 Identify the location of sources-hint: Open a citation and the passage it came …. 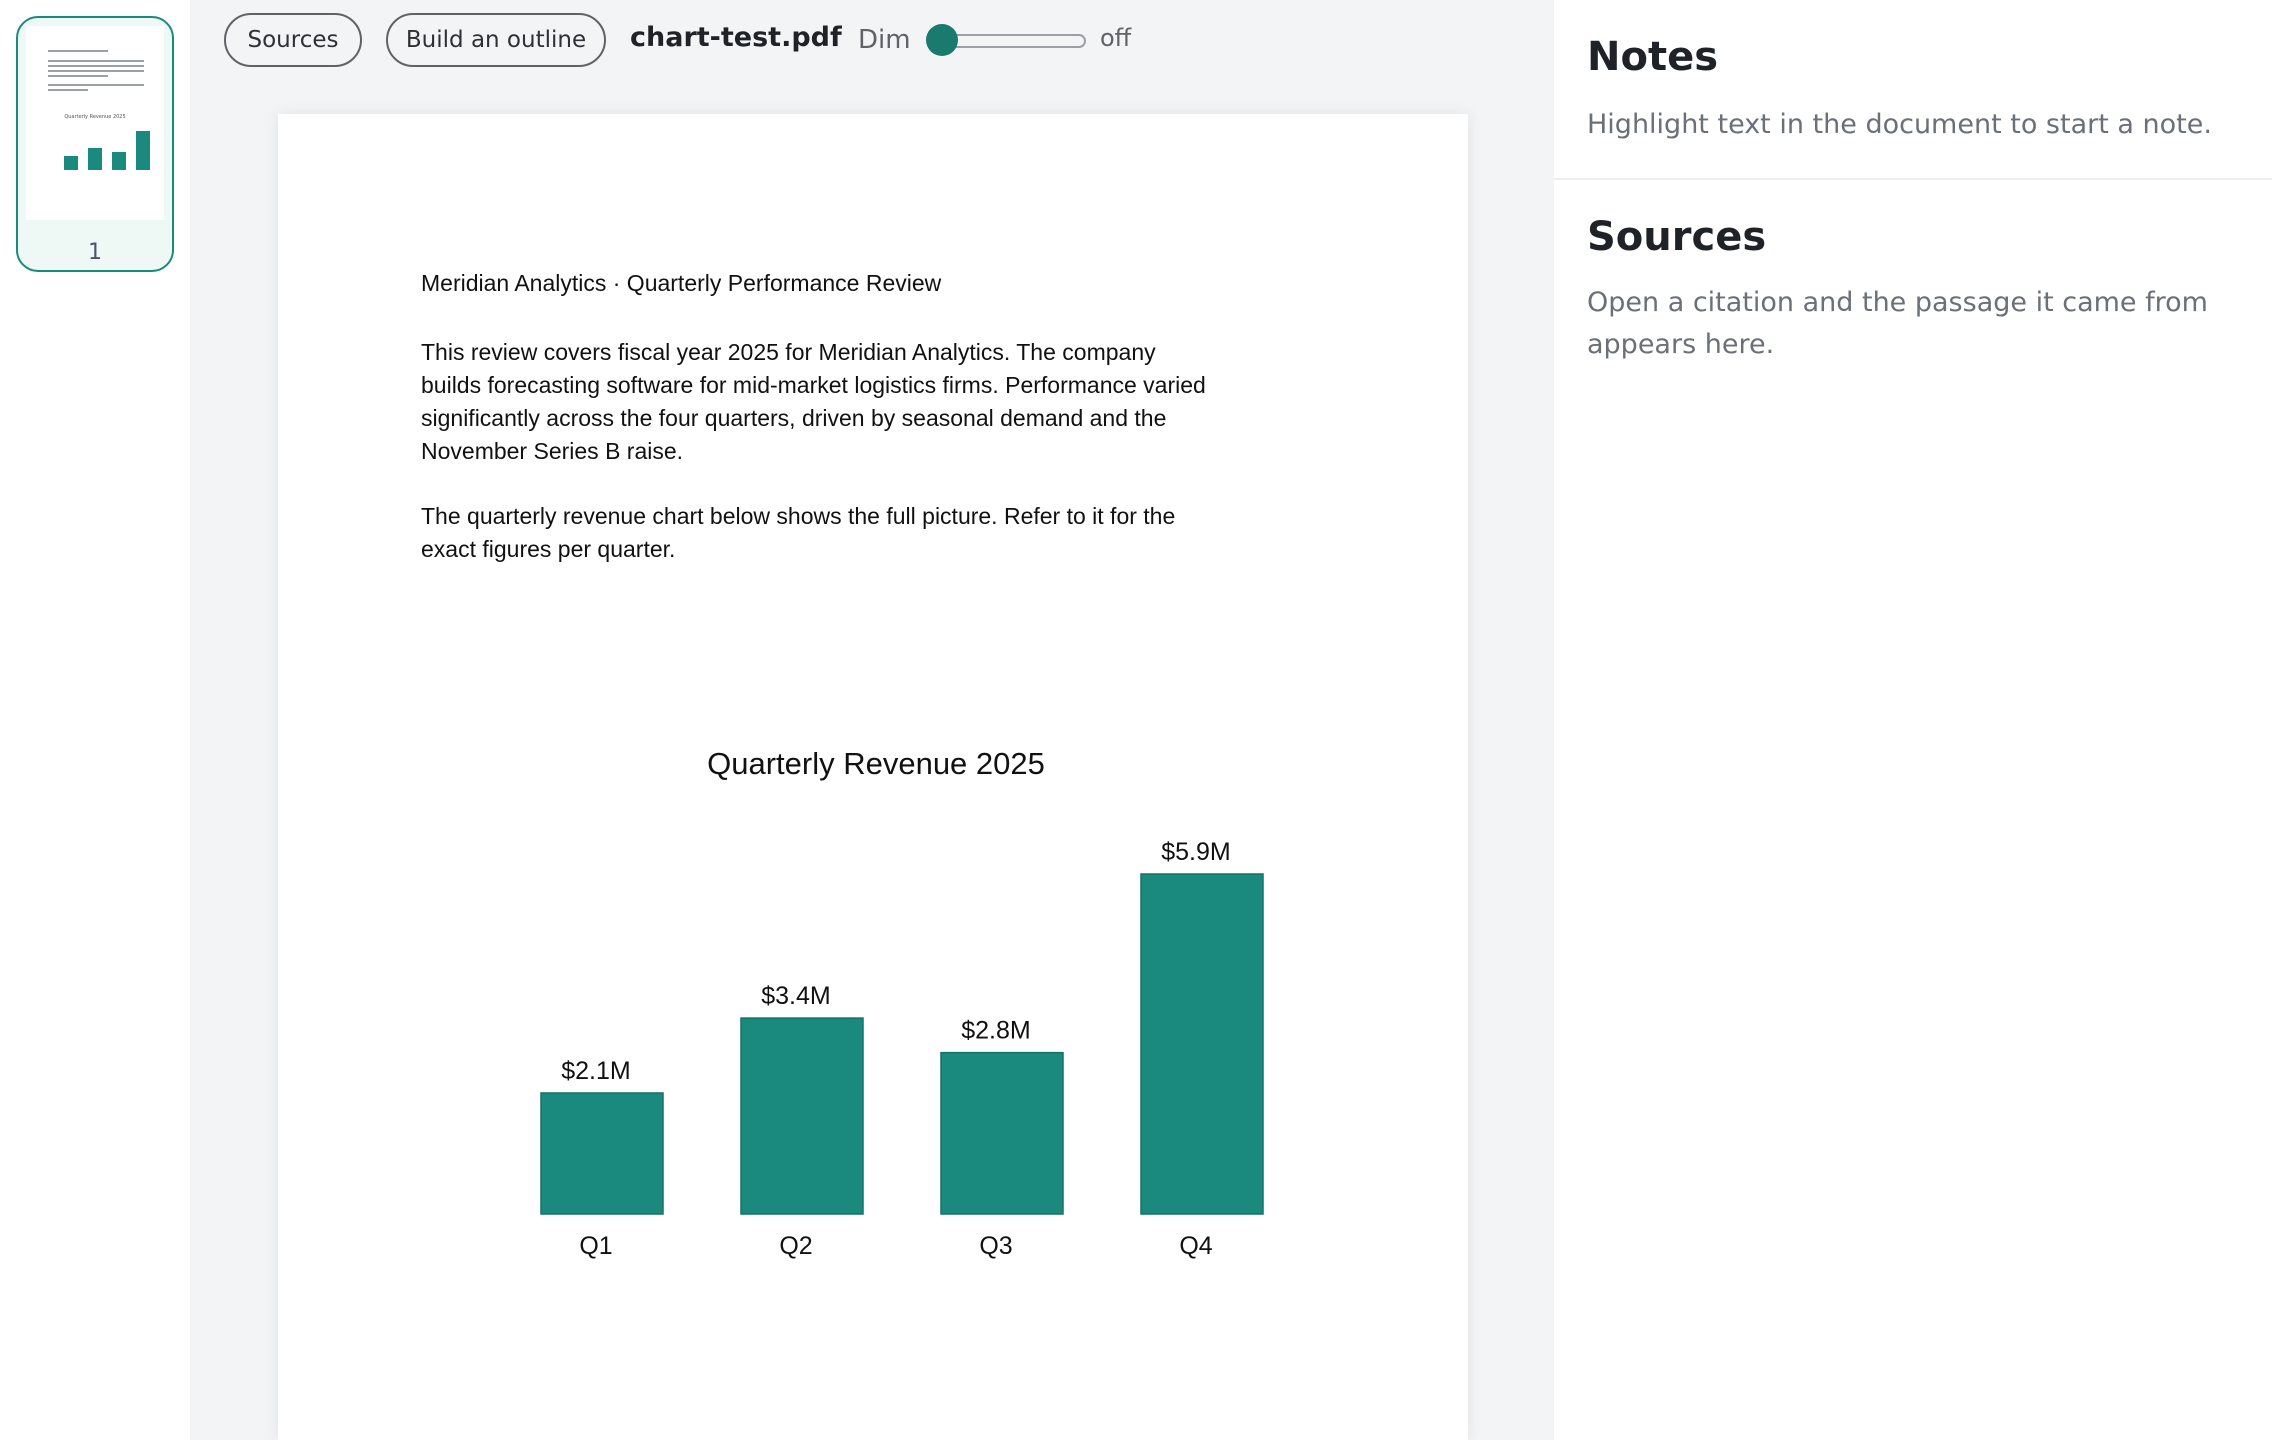
(1897, 323).